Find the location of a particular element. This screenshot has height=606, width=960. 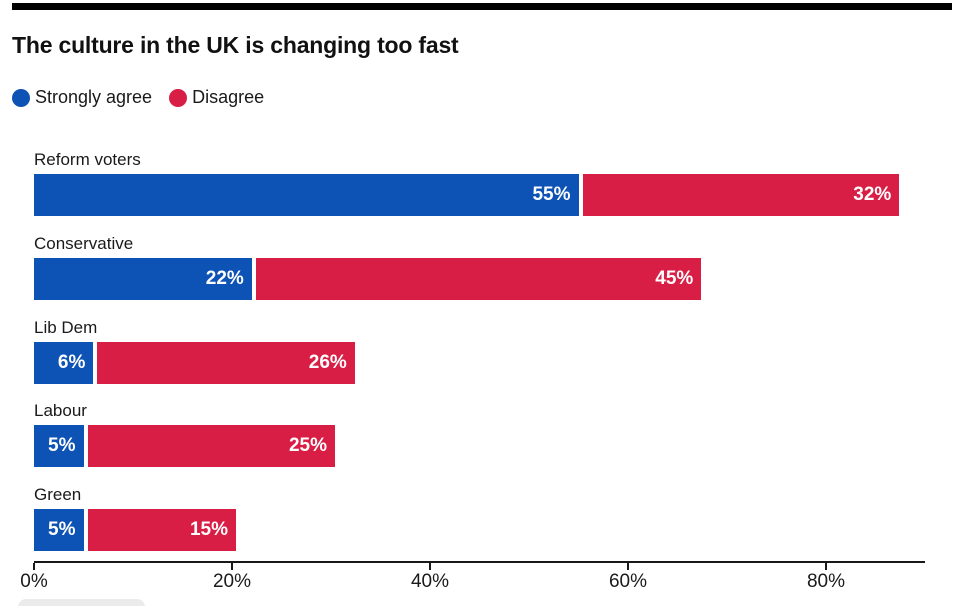

bar-value-label: 6% is located at coordinates (71, 362).